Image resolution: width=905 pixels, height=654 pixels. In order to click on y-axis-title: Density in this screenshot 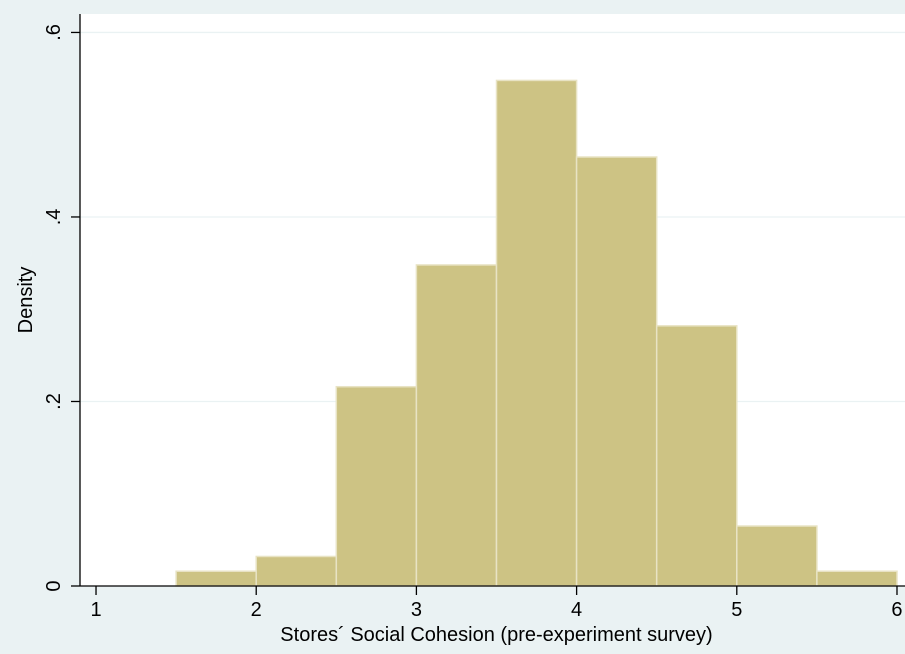, I will do `click(26, 300)`.